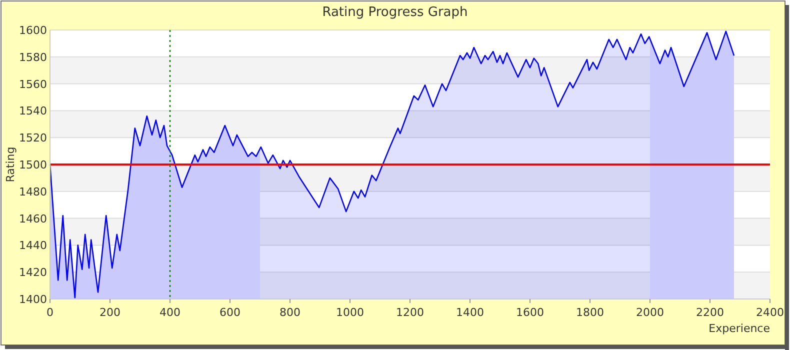 The width and height of the screenshot is (790, 350). I want to click on x-tick-label: 400, so click(170, 312).